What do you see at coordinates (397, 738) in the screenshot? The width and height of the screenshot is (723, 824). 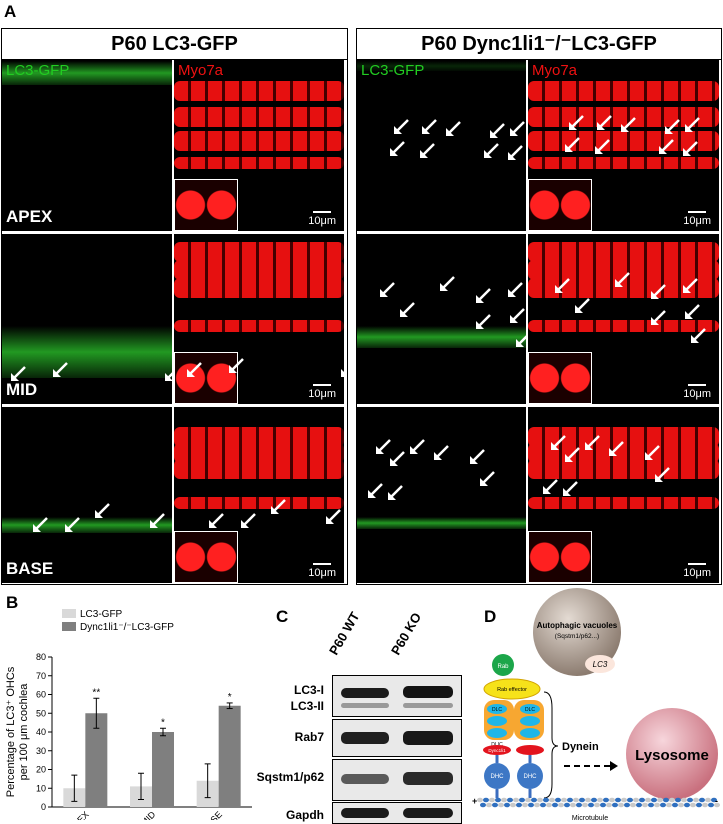 I see `blot-rab7` at bounding box center [397, 738].